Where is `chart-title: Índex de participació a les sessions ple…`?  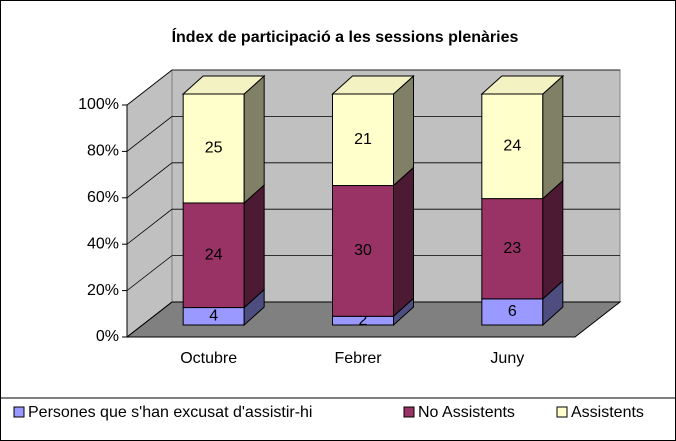
chart-title: Índex de participació a les sessions ple… is located at coordinates (345, 36).